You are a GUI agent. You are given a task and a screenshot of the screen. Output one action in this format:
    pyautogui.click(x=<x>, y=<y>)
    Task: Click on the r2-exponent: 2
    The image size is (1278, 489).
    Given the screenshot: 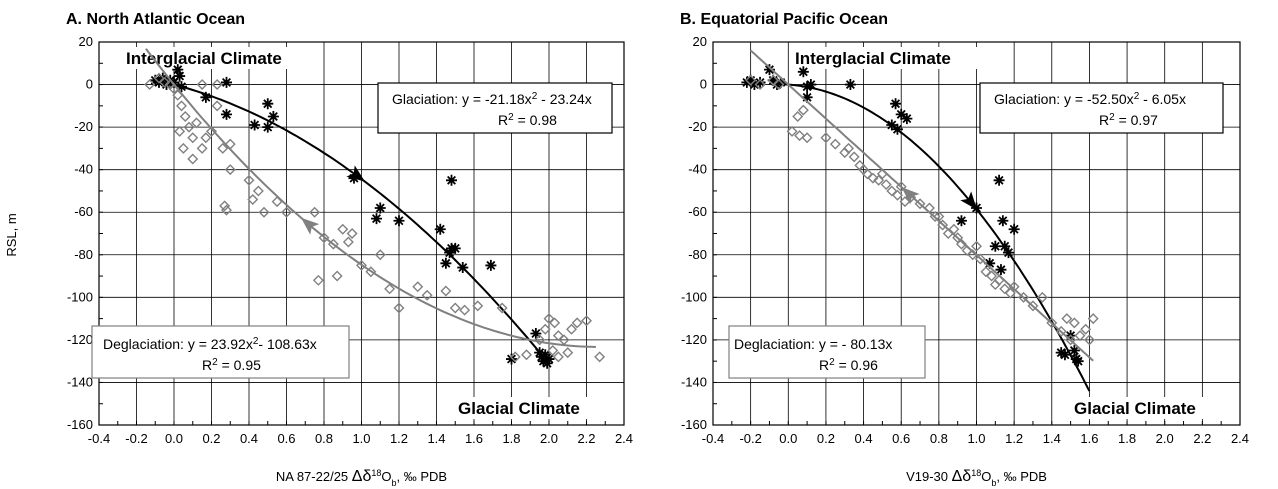 What is the action you would take?
    pyautogui.click(x=832, y=362)
    